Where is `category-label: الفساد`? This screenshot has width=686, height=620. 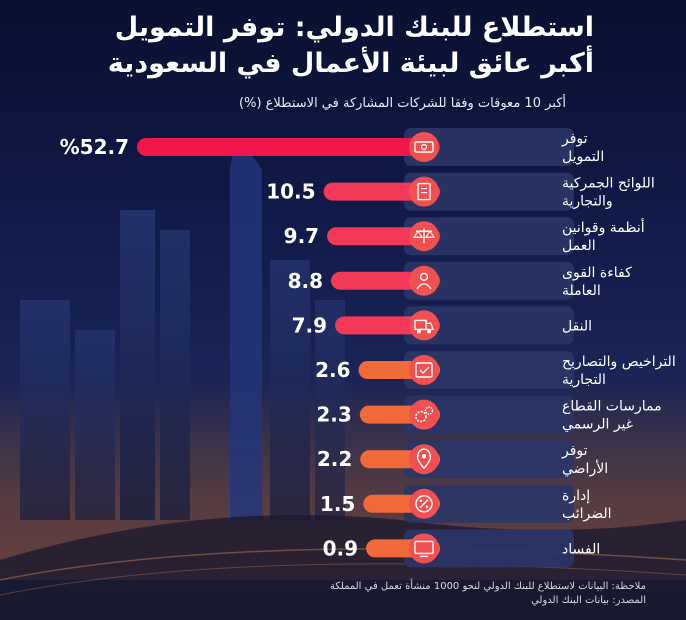 category-label: الفساد is located at coordinates (581, 549).